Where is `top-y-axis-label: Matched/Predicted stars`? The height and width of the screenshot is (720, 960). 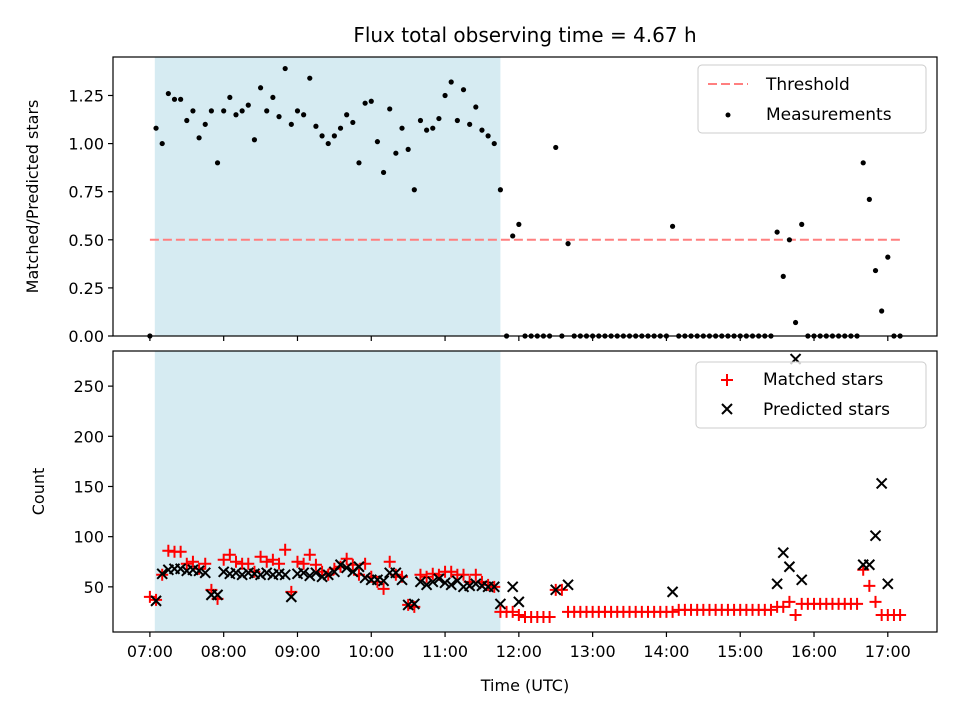 top-y-axis-label: Matched/Predicted stars is located at coordinates (32, 197).